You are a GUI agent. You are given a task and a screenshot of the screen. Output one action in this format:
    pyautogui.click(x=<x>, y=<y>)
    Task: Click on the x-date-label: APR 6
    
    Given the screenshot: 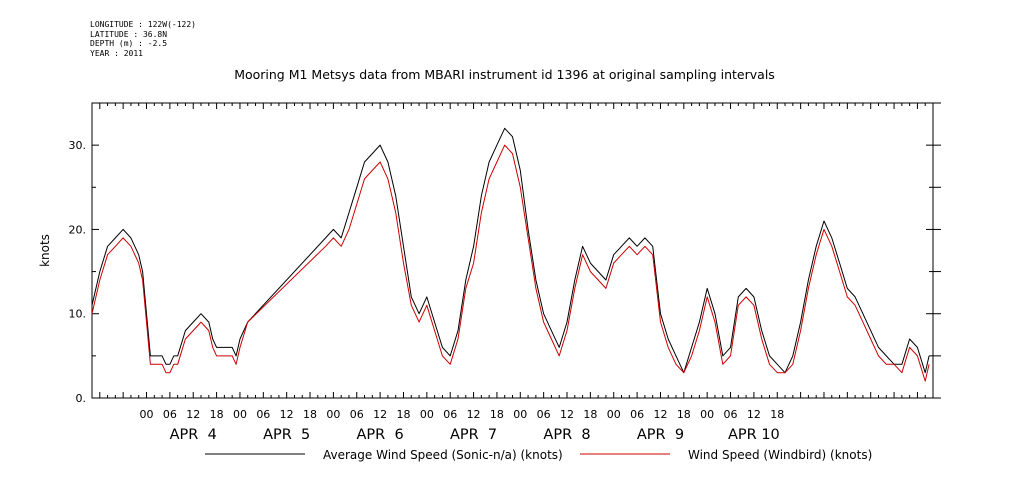 What is the action you would take?
    pyautogui.click(x=380, y=435)
    